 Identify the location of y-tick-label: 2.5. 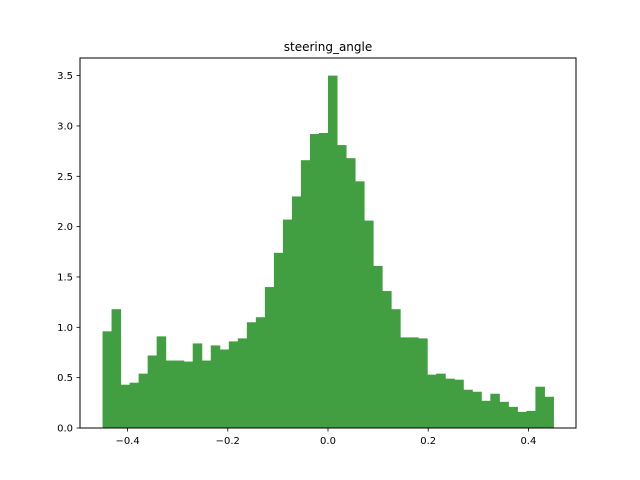
(65, 177).